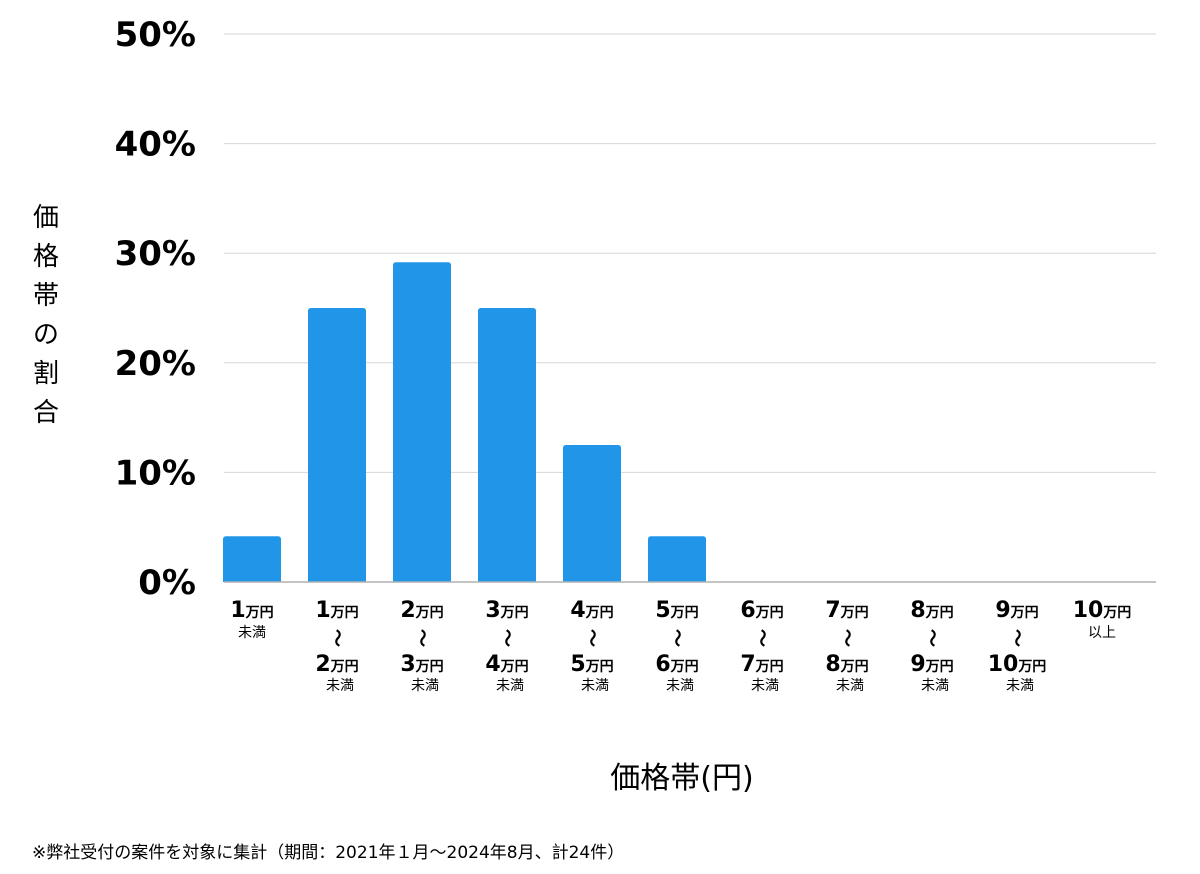 This screenshot has width=1200, height=874. What do you see at coordinates (155, 254) in the screenshot?
I see `y-tick-label: 30%` at bounding box center [155, 254].